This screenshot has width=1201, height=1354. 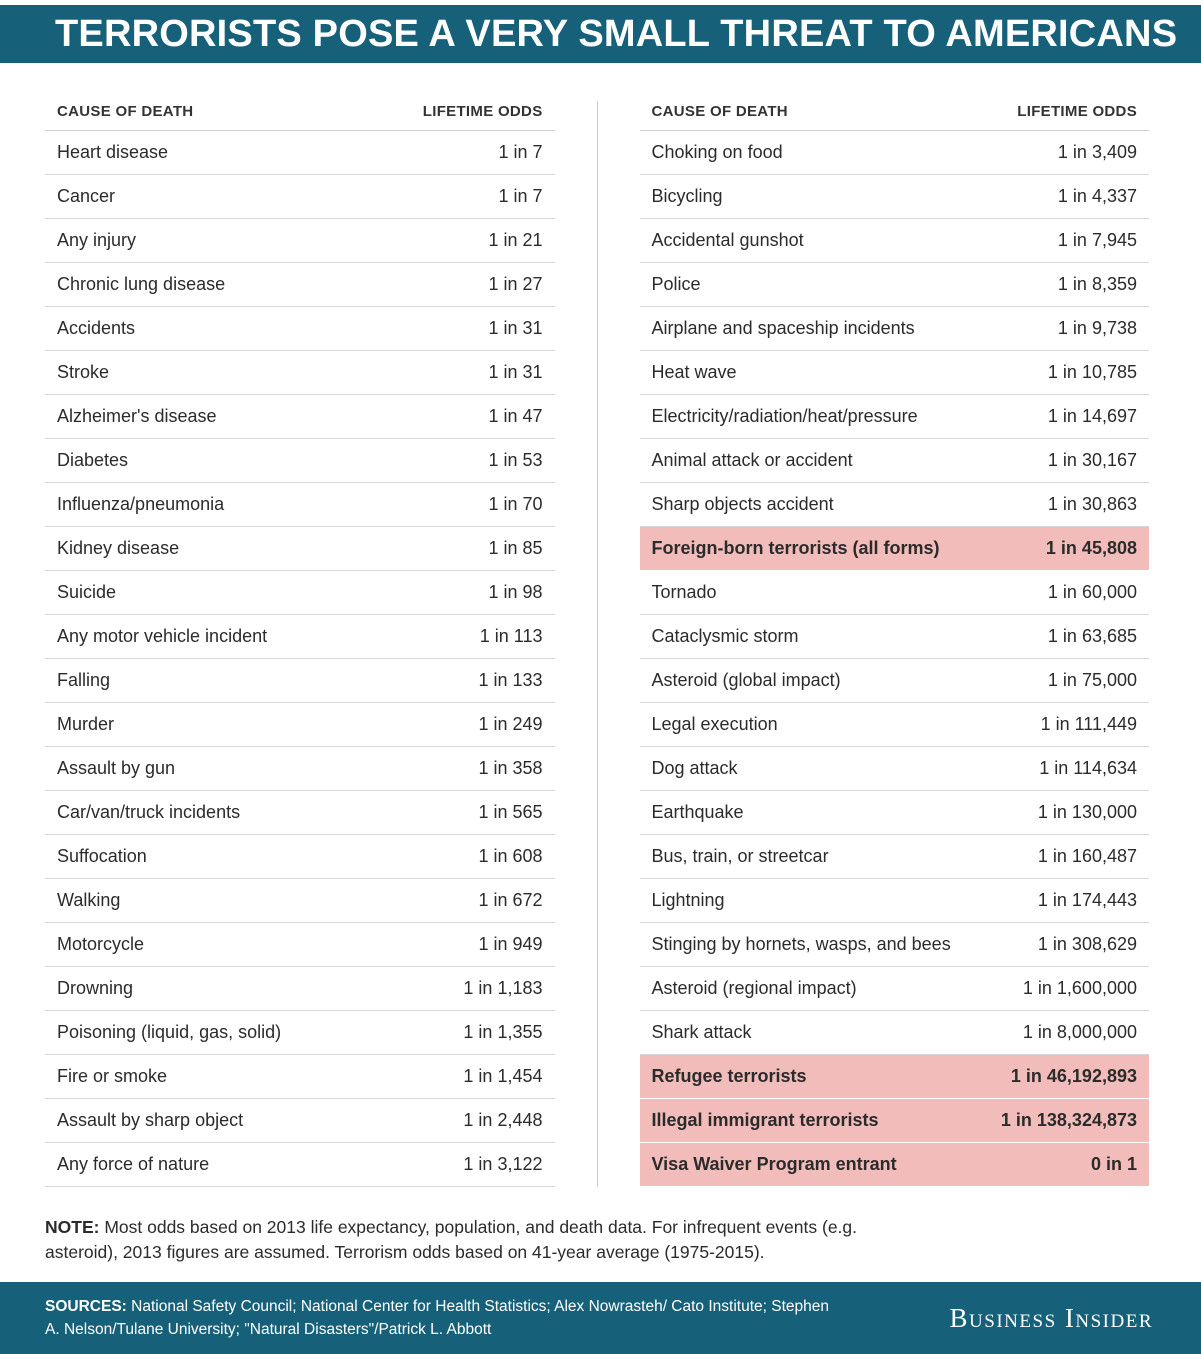 I want to click on cause-label: Any force of nature, so click(x=133, y=1164).